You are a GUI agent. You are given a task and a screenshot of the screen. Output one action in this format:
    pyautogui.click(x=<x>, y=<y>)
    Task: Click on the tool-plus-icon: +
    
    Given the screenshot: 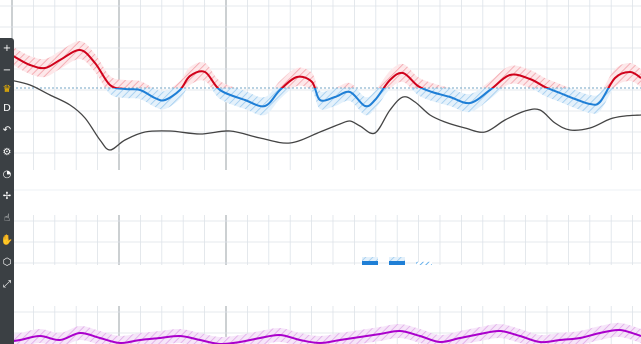 What is the action you would take?
    pyautogui.click(x=7, y=48)
    